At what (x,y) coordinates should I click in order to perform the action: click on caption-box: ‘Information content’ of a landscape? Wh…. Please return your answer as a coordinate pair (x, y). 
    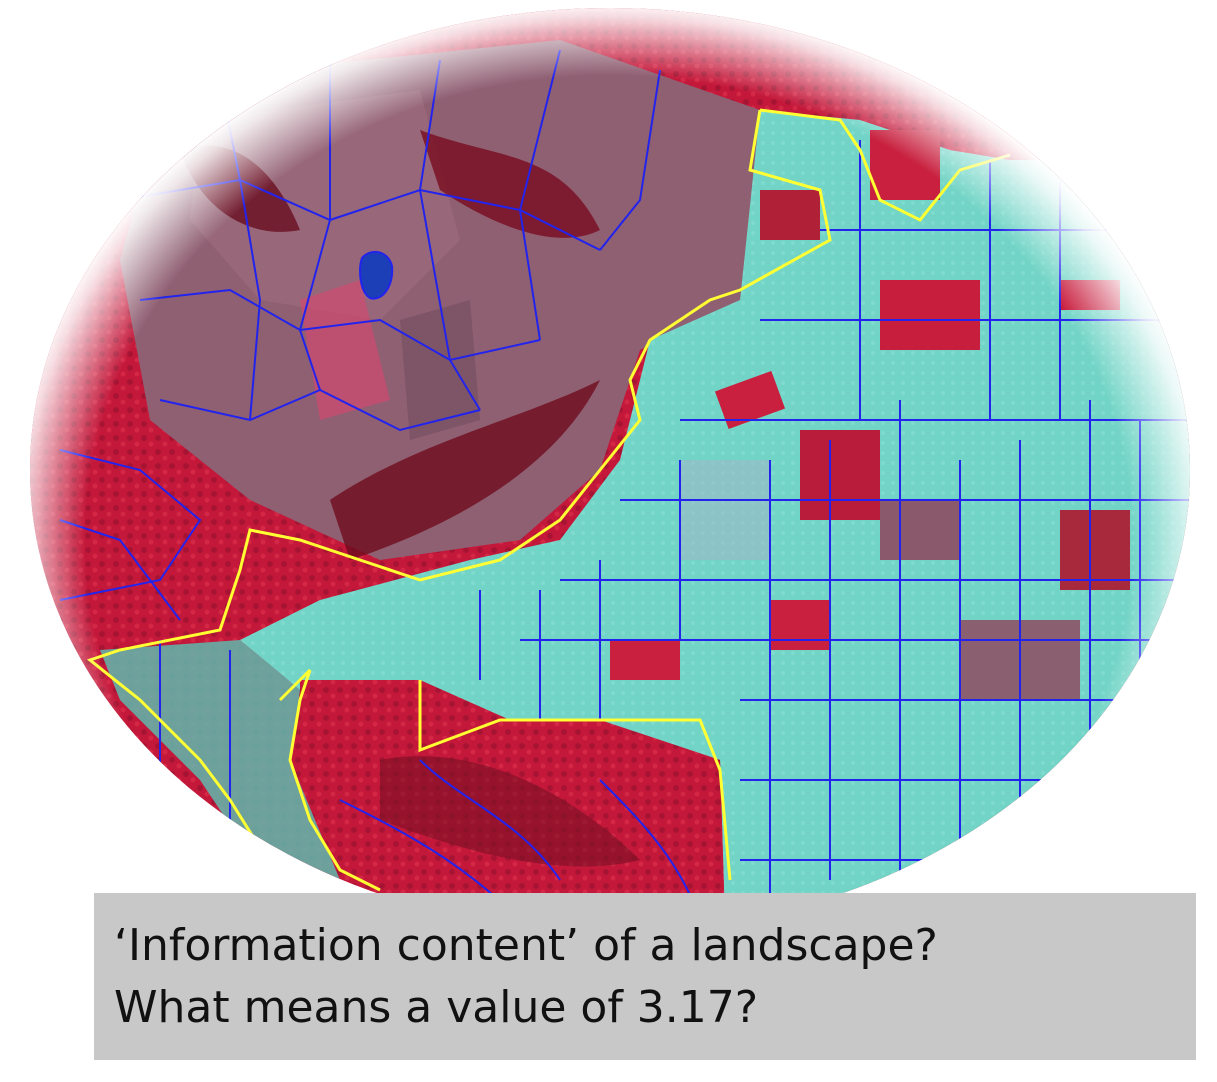
    Looking at the image, I should click on (645, 976).